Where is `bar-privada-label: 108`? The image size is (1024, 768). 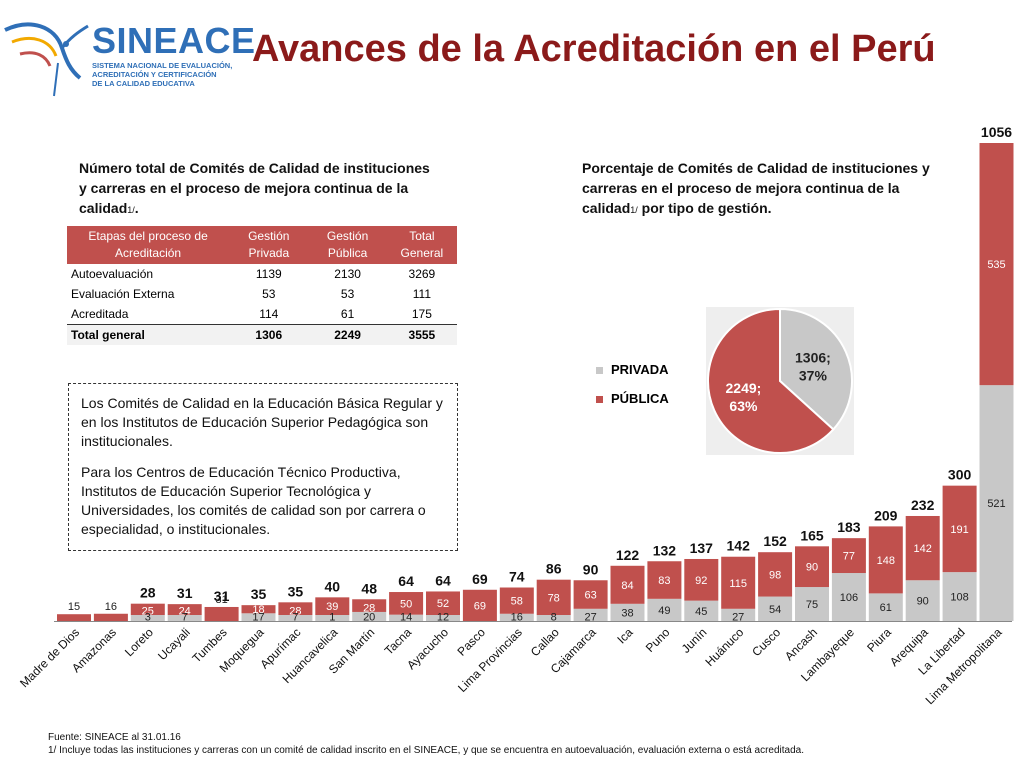
bar-privada-label: 108 is located at coordinates (959, 598).